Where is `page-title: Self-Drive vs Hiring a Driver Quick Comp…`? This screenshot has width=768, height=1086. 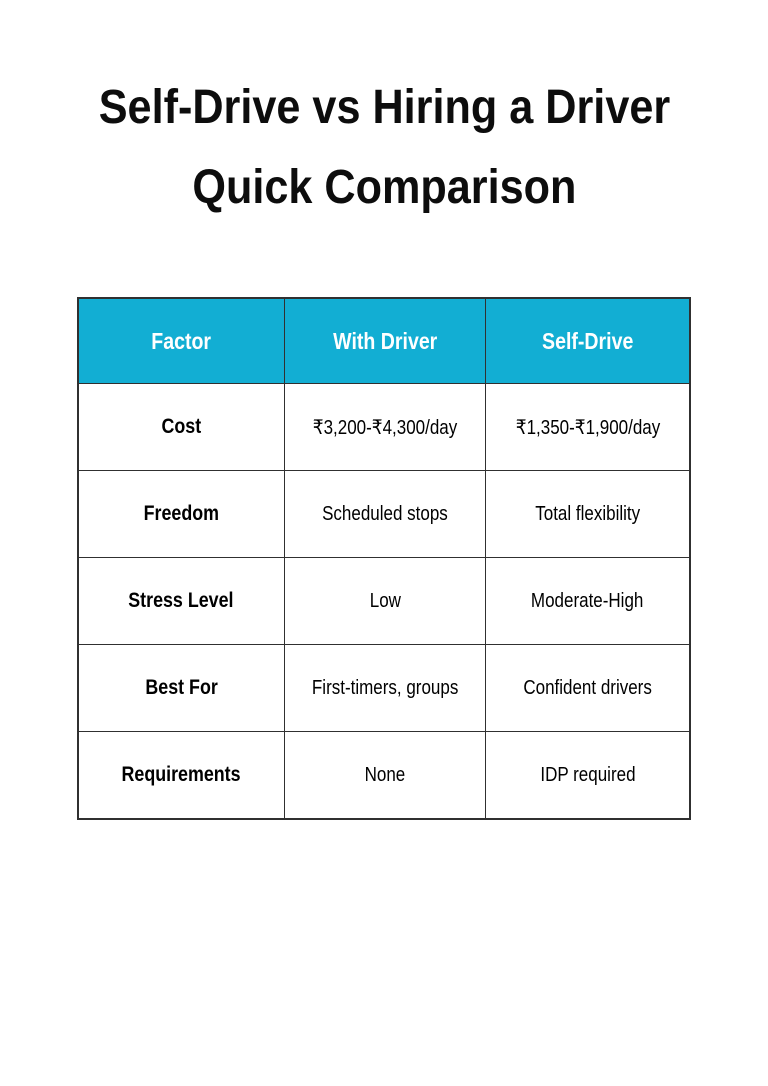
page-title: Self-Drive vs Hiring a Driver Quick Comp… is located at coordinates (384, 148).